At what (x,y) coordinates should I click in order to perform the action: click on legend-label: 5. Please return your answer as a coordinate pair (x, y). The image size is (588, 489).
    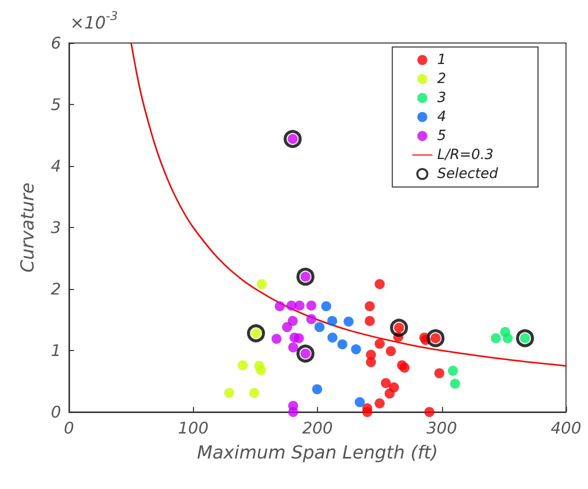
    Looking at the image, I should click on (441, 136).